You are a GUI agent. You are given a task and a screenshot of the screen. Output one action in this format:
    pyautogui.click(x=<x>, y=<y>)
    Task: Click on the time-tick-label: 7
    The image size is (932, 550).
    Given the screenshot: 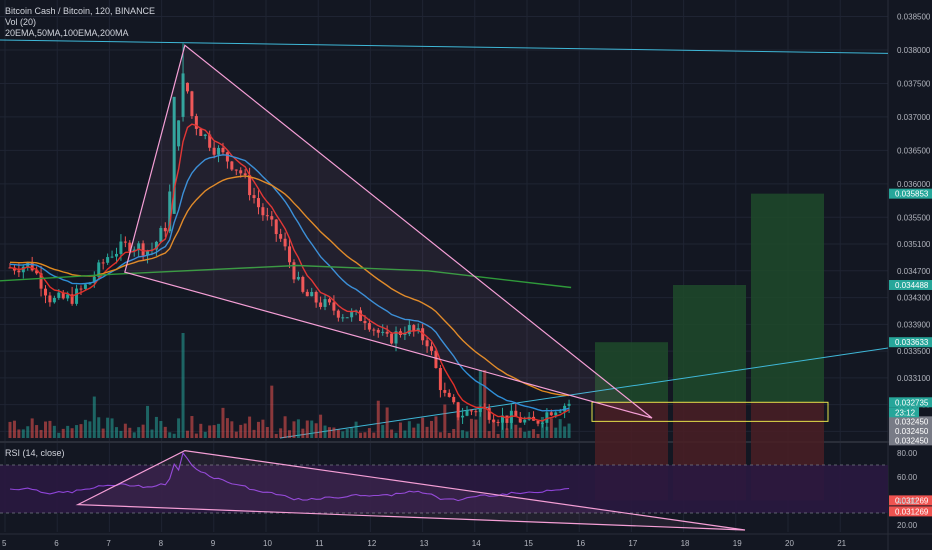 What is the action you would take?
    pyautogui.click(x=108, y=543)
    